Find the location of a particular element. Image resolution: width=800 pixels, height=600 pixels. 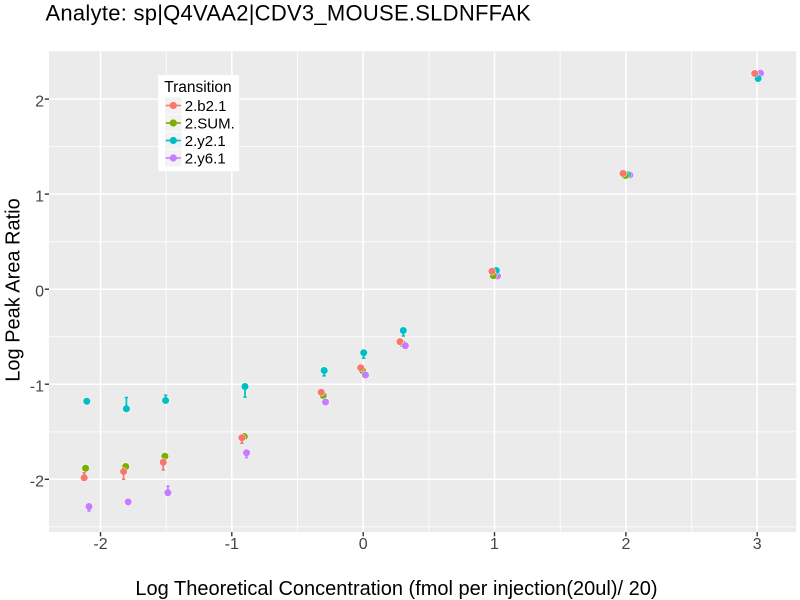

svg-text: 2.y2.1 is located at coordinates (205, 141).